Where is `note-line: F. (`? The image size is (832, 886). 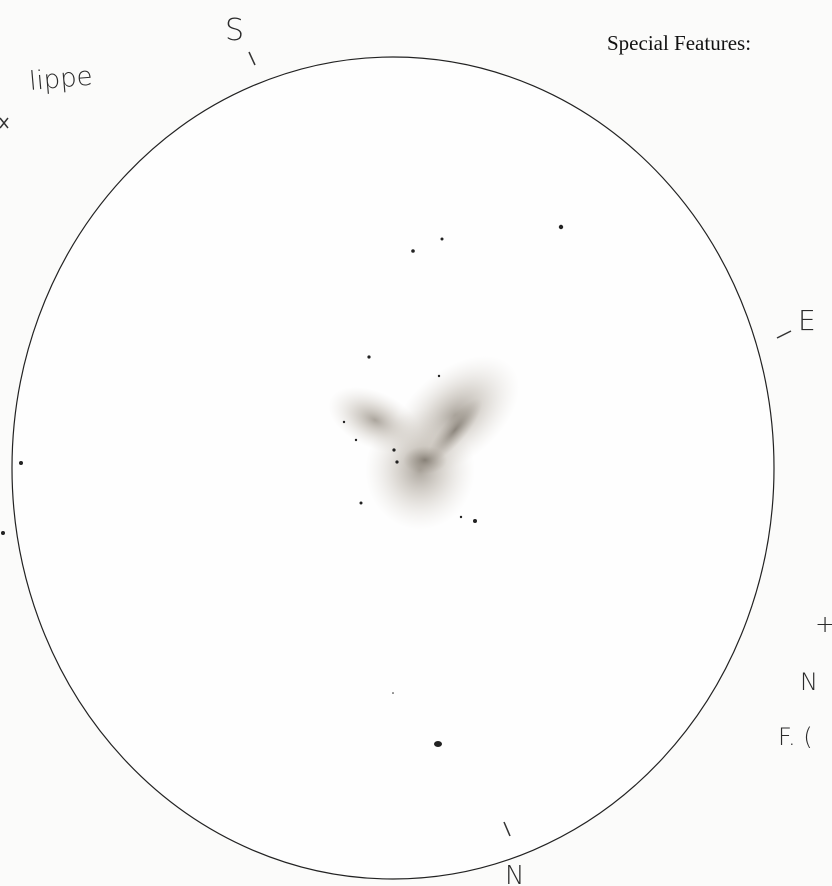
note-line: F. ( is located at coordinates (795, 737).